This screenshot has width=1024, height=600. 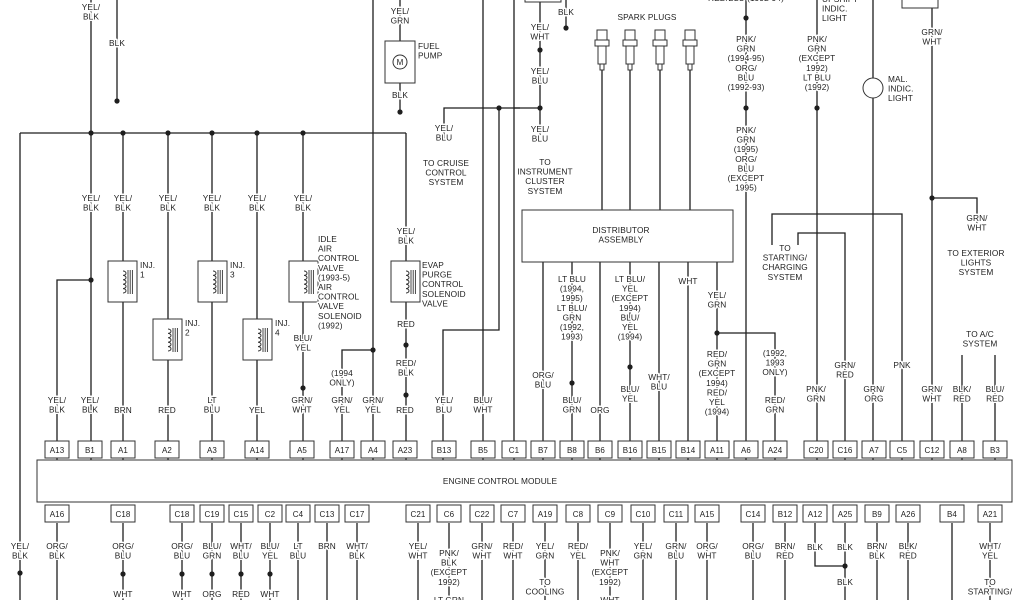 What do you see at coordinates (545, 514) in the screenshot?
I see `ecm-pin-label: A19` at bounding box center [545, 514].